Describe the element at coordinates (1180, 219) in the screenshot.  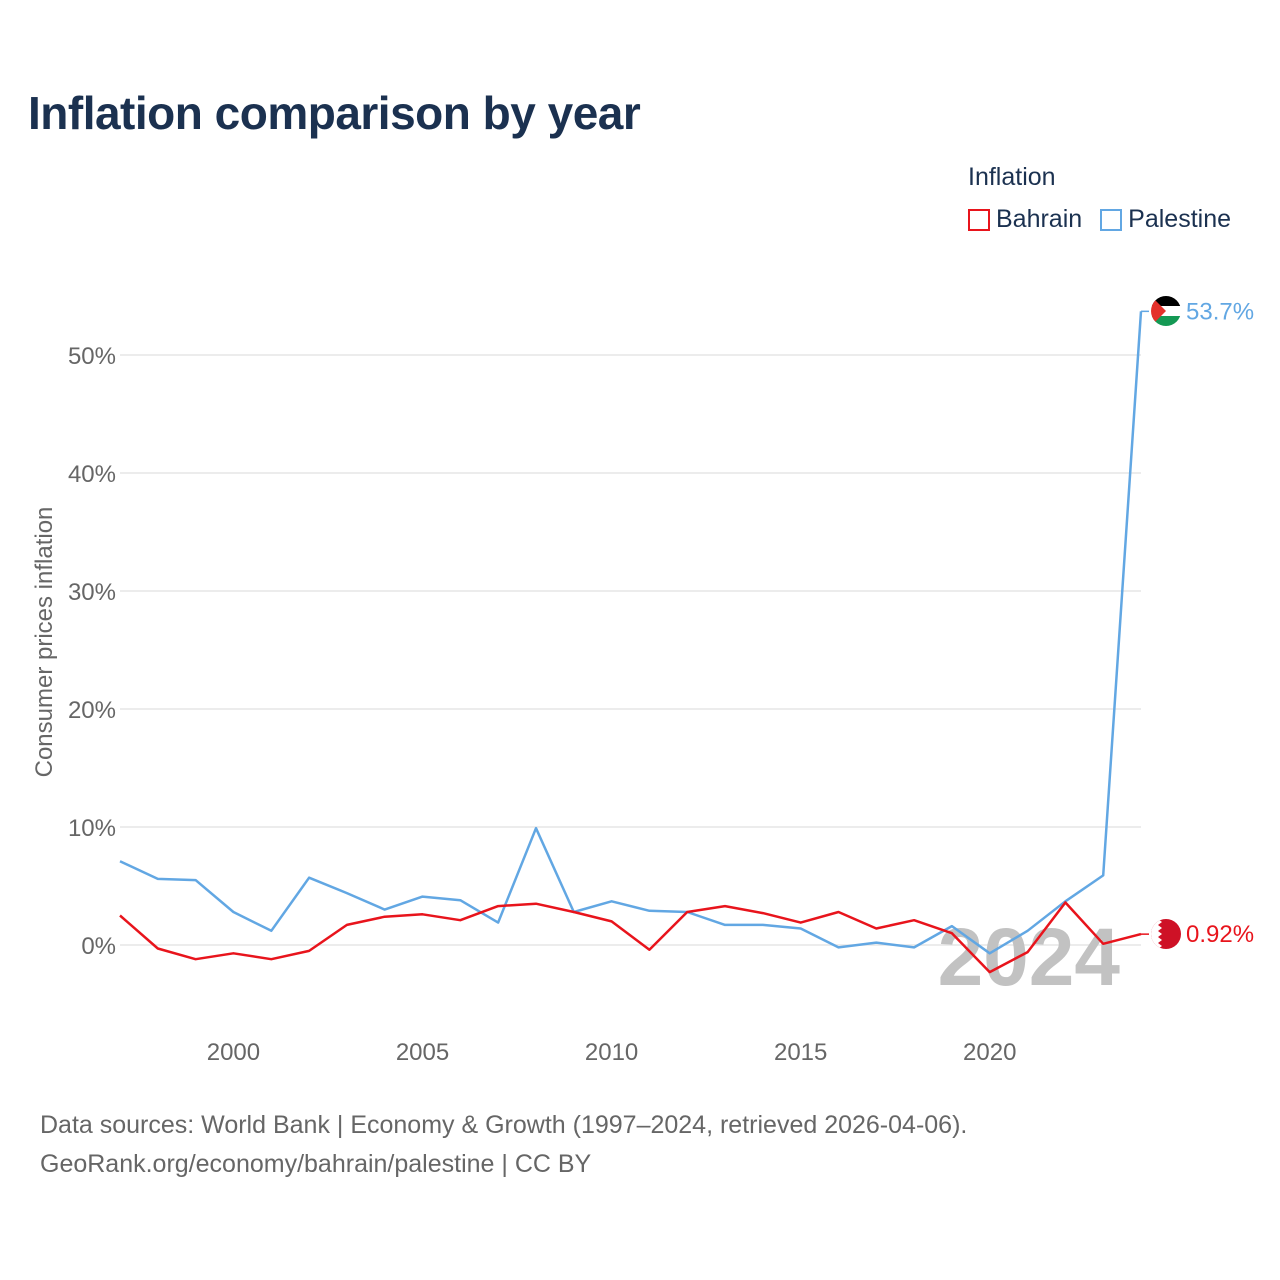
I see `legend-label-palestine: Palestine` at that location.